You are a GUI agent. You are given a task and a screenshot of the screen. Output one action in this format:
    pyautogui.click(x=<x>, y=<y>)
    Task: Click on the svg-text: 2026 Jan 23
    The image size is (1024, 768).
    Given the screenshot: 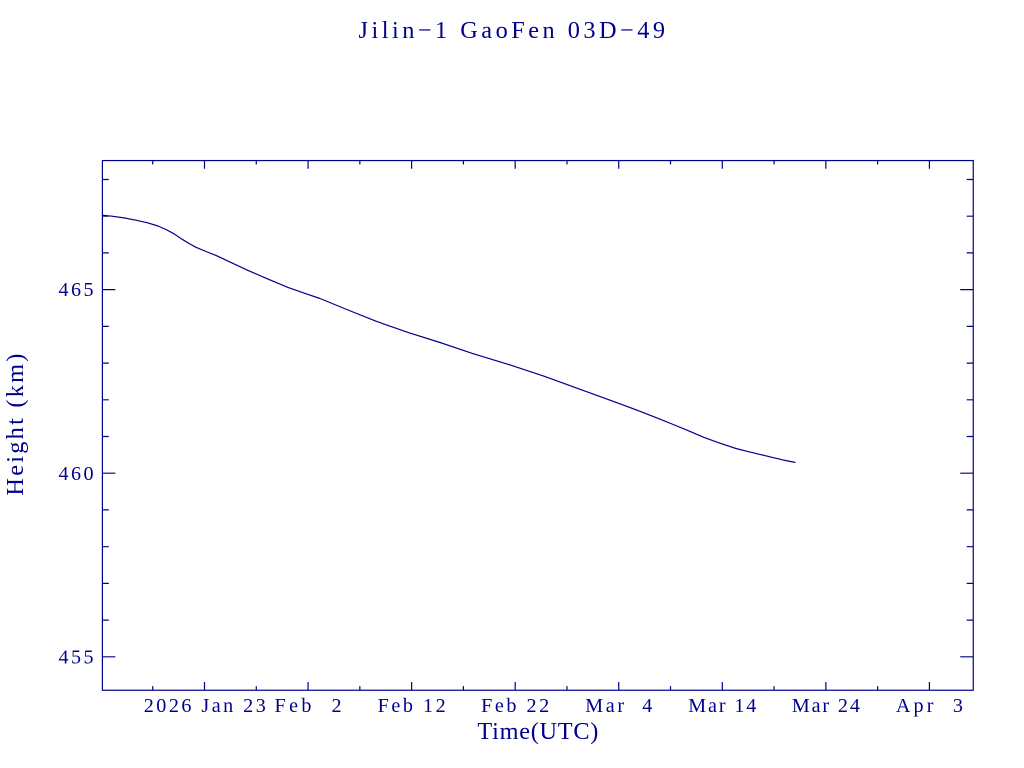 What is the action you would take?
    pyautogui.click(x=205, y=706)
    